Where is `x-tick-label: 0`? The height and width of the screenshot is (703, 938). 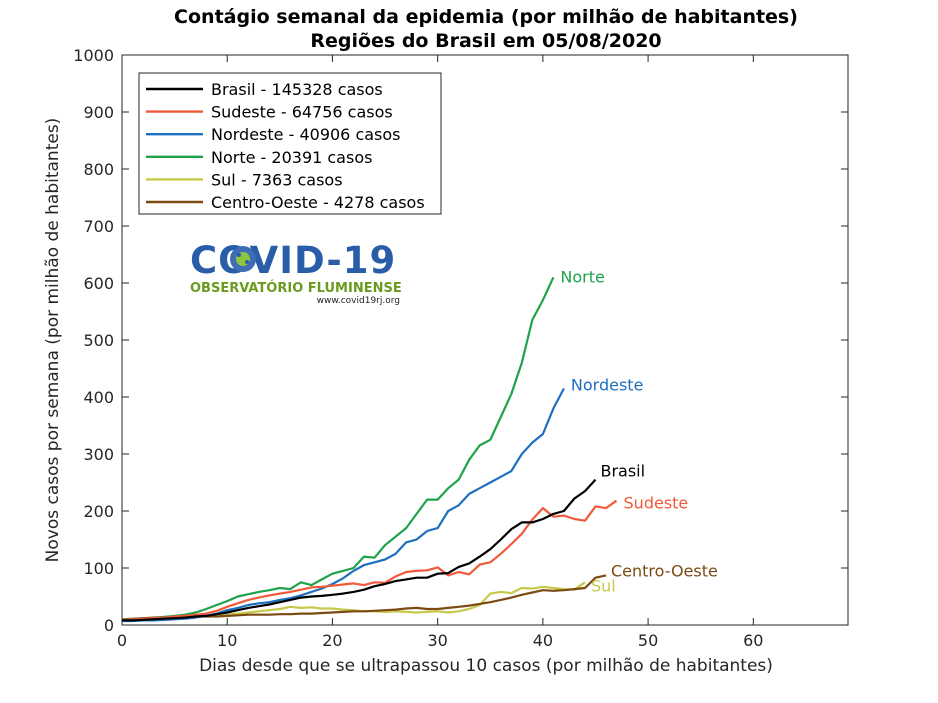
x-tick-label: 0 is located at coordinates (122, 640).